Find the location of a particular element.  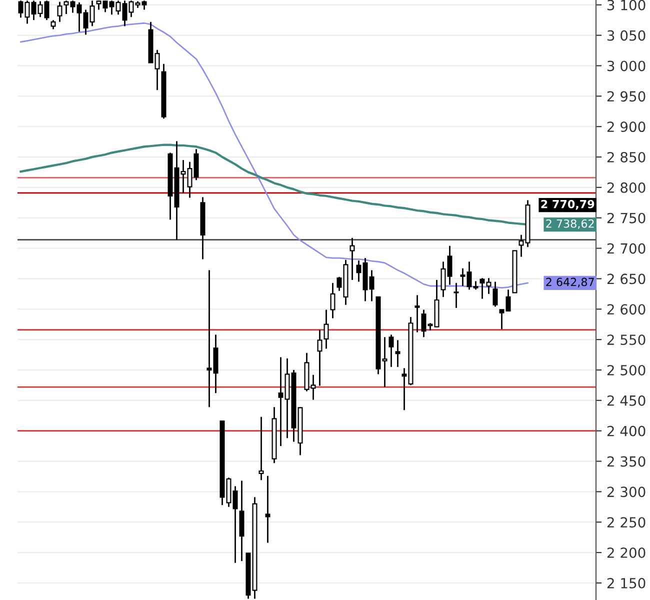

y-tick-label: 2 900 is located at coordinates (626, 127).